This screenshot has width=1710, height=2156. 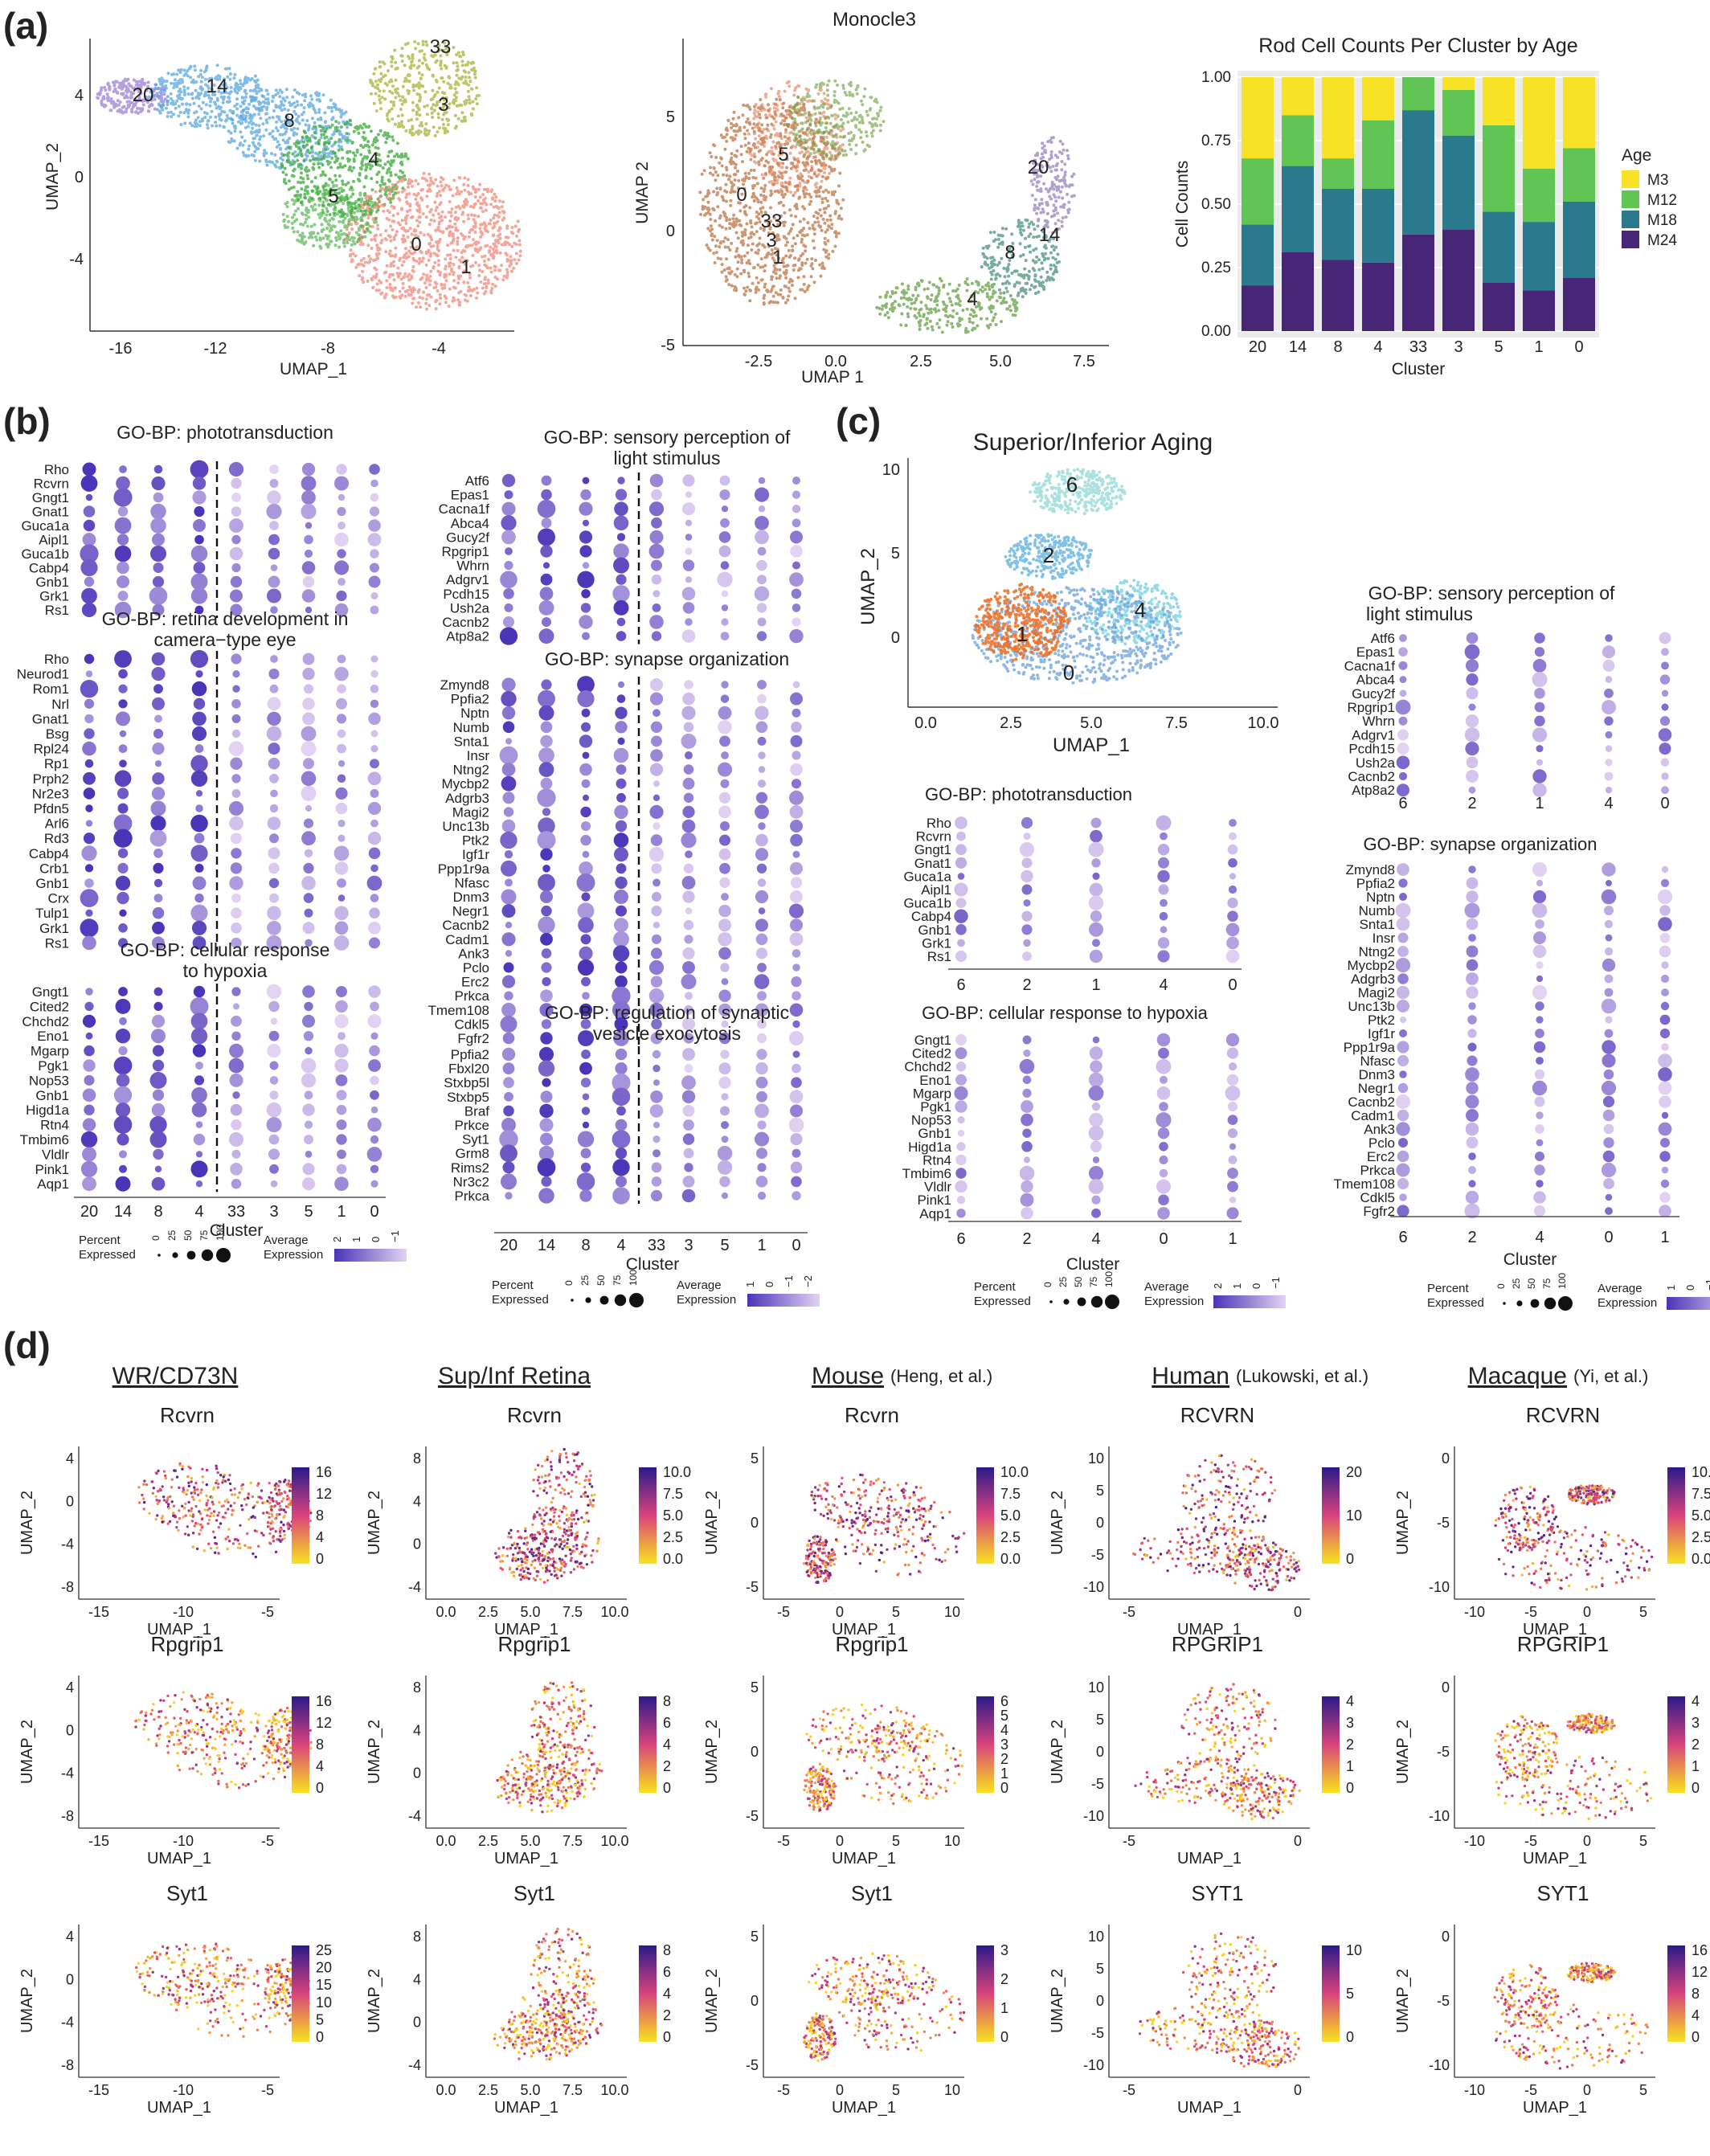 I want to click on point-cloud, so click(x=425, y=88).